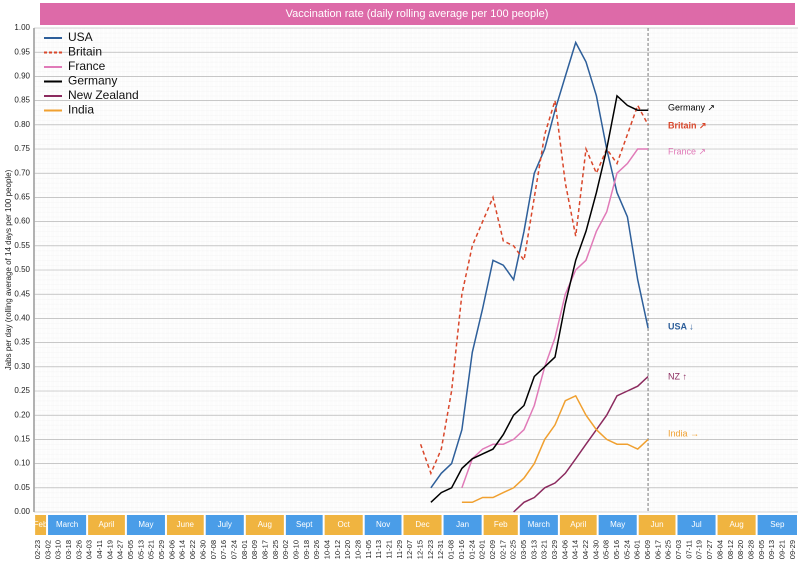 The image size is (800, 563). What do you see at coordinates (417, 14) in the screenshot?
I see `title-banner` at bounding box center [417, 14].